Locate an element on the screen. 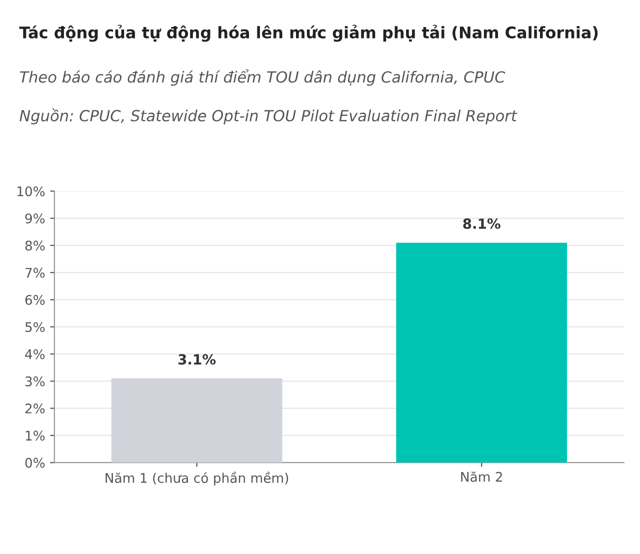 This screenshot has height=554, width=640. x-tick-label: Năm 2 is located at coordinates (481, 477).